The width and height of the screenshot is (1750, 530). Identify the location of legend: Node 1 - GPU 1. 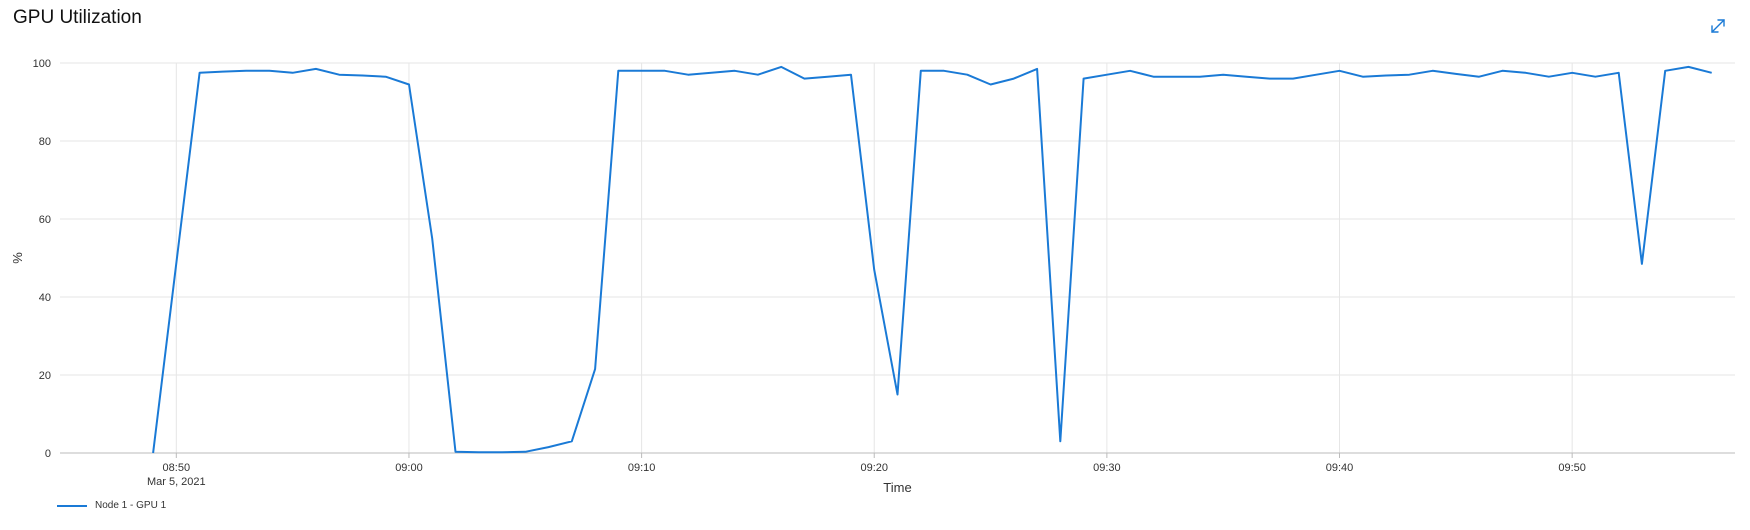
(111, 505).